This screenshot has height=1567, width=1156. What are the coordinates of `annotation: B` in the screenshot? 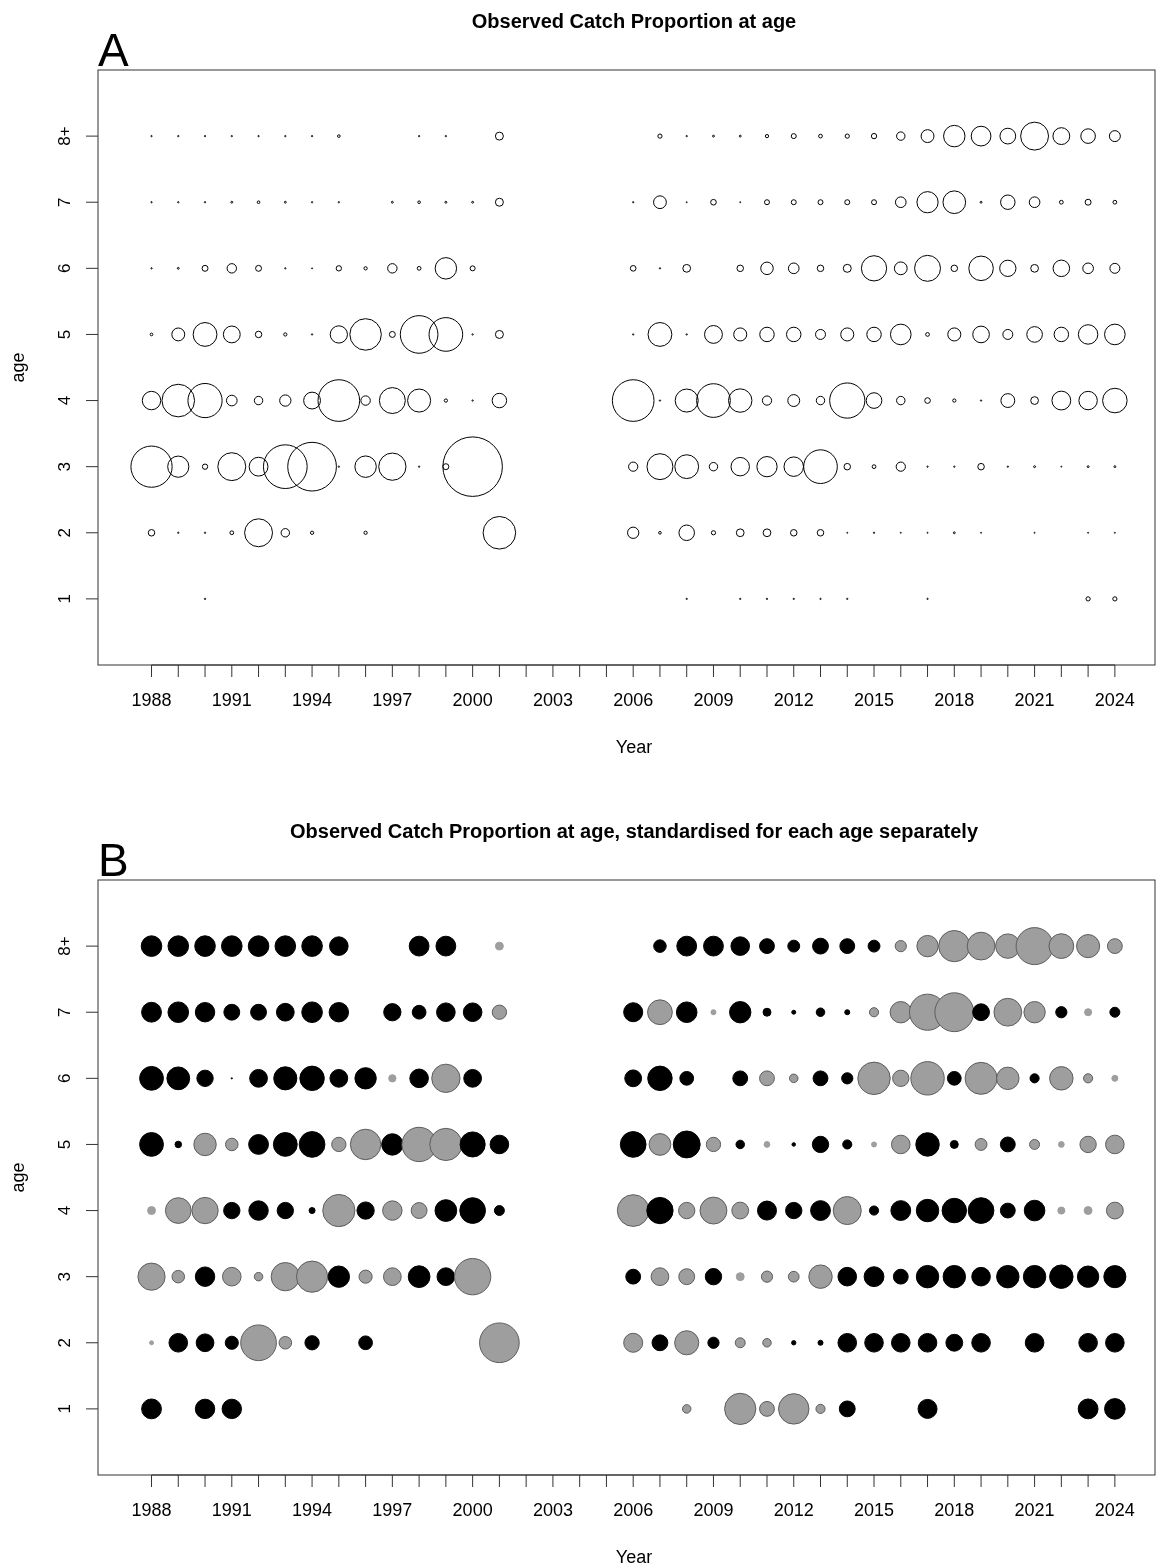 It's located at (113, 860).